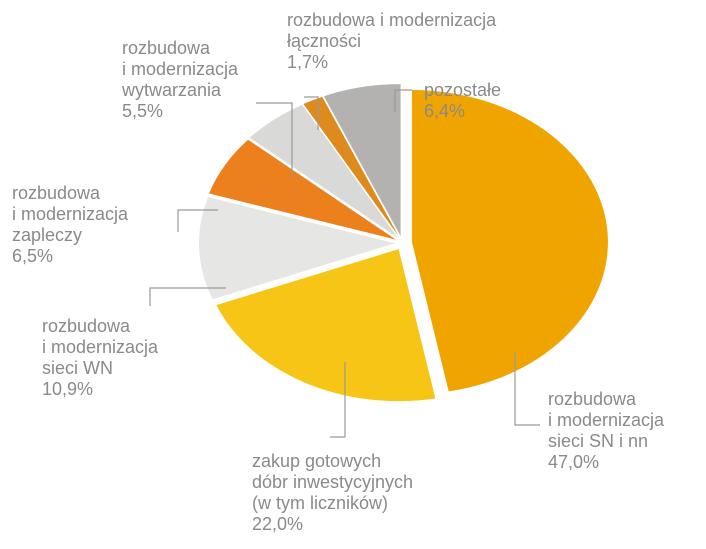  Describe the element at coordinates (70, 214) in the screenshot. I see `category-label: rozbudowa i modernizacja zapleczy` at that location.